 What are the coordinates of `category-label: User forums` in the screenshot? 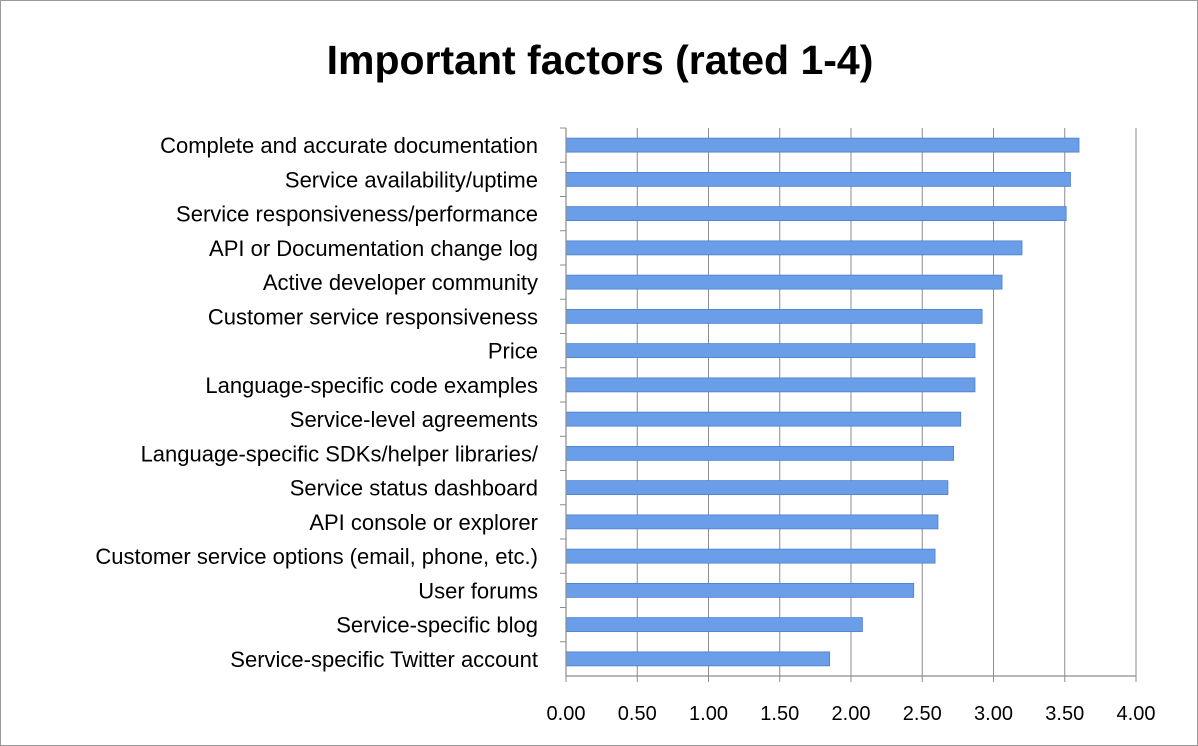 It's located at (478, 590).